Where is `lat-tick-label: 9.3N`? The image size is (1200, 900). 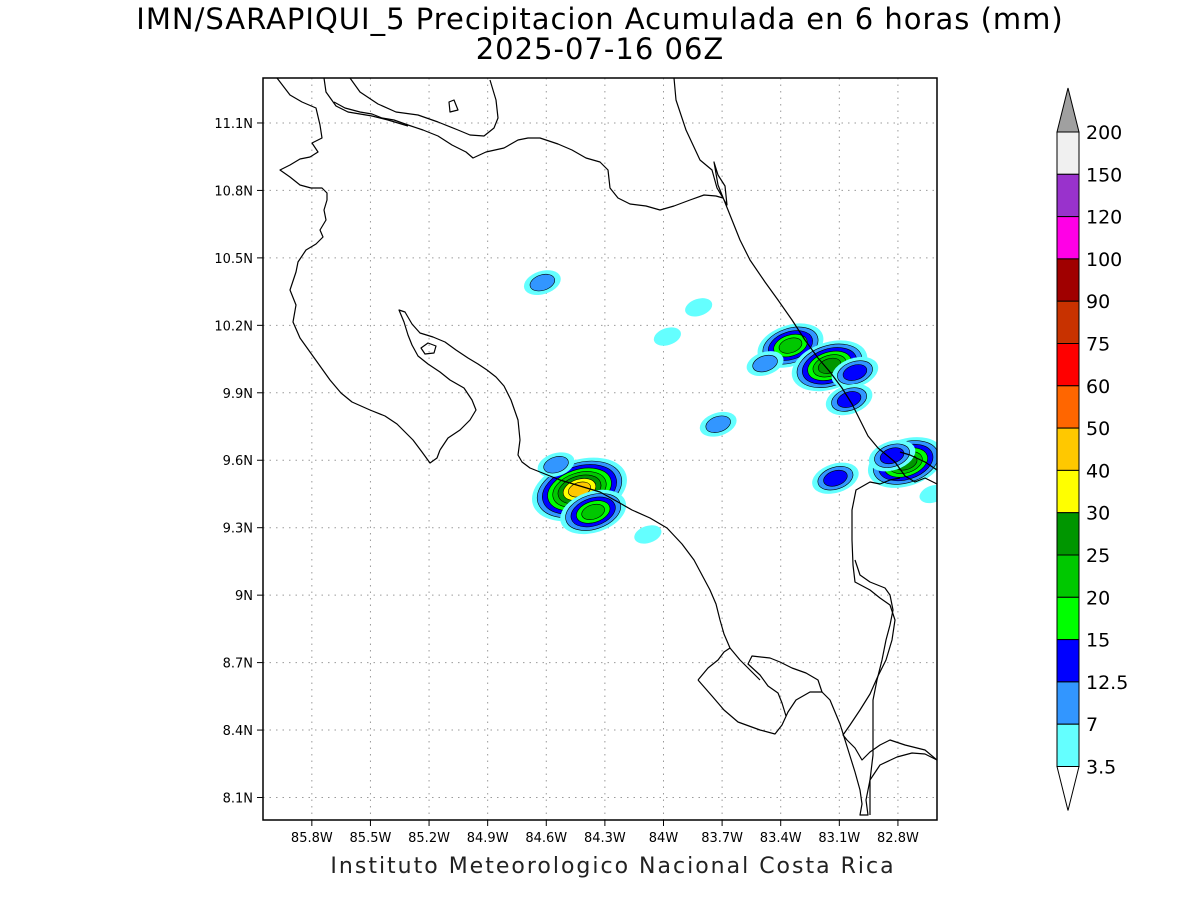
lat-tick-label: 9.3N is located at coordinates (238, 529).